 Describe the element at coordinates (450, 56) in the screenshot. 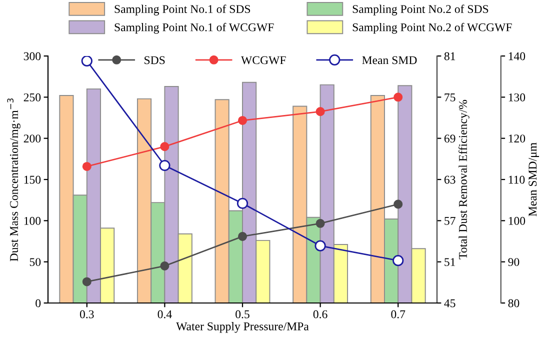

I see `y2-tick-label: 81` at that location.